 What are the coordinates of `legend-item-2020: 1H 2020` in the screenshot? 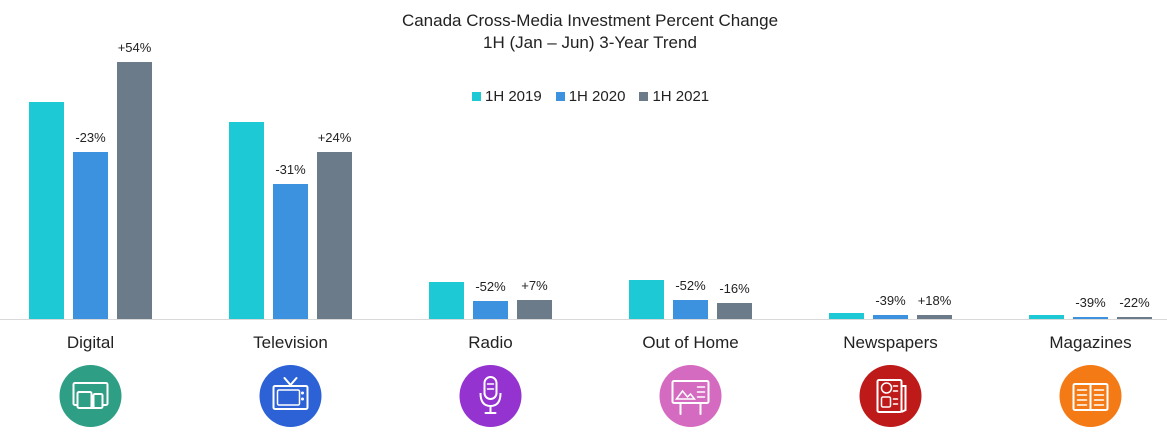 It's located at (590, 96).